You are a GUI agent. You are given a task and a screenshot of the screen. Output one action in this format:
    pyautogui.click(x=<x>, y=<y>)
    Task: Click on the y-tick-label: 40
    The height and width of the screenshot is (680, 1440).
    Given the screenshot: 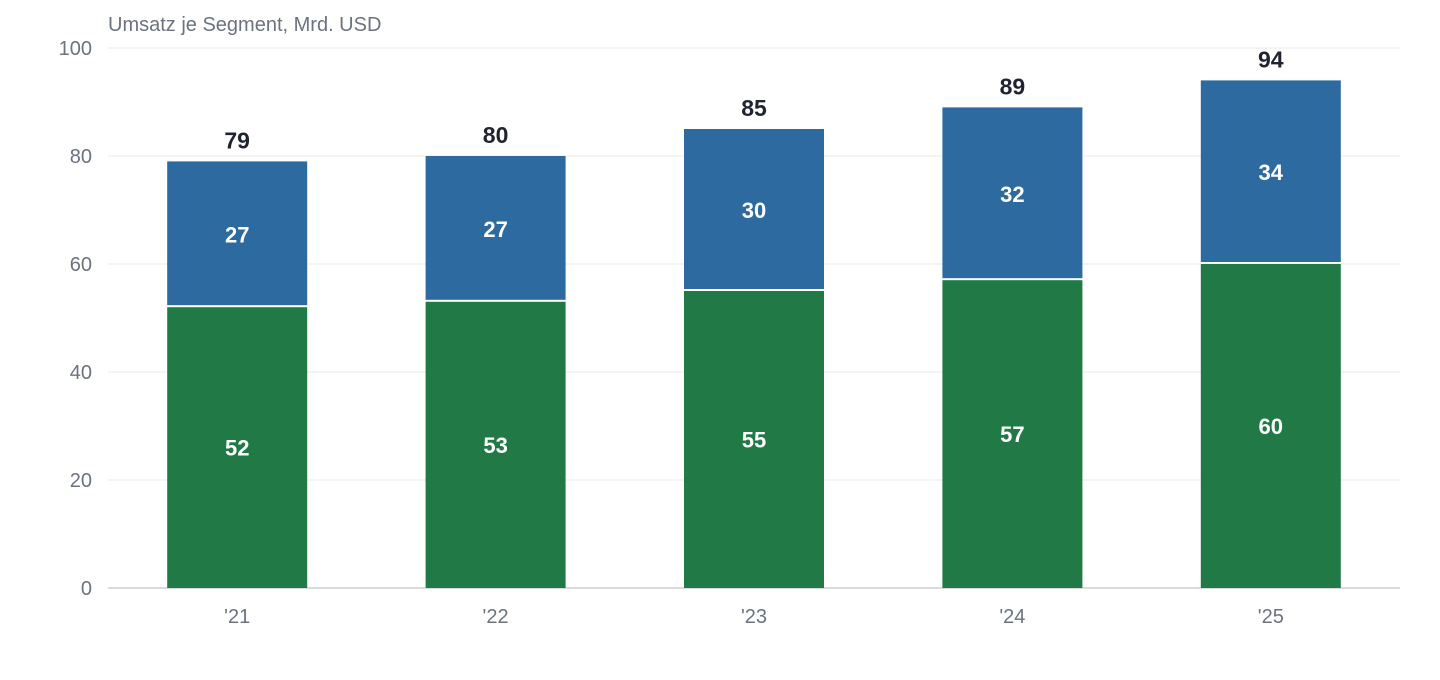 What is the action you would take?
    pyautogui.click(x=81, y=373)
    